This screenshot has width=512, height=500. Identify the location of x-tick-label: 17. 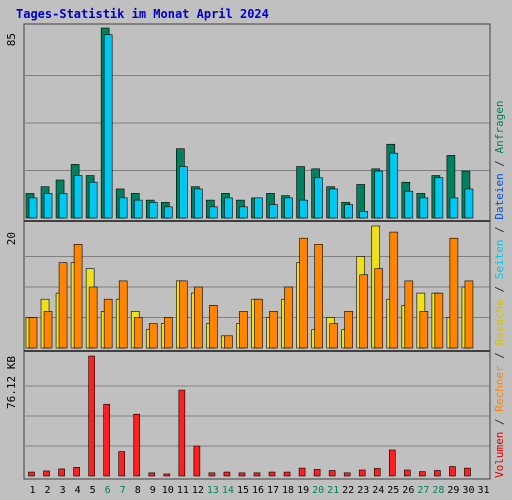
(273, 490).